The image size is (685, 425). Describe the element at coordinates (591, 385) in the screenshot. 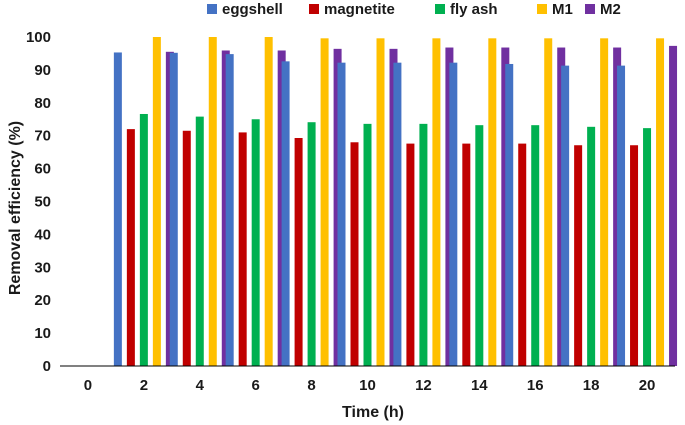

I see `x-tick-label: 18` at that location.